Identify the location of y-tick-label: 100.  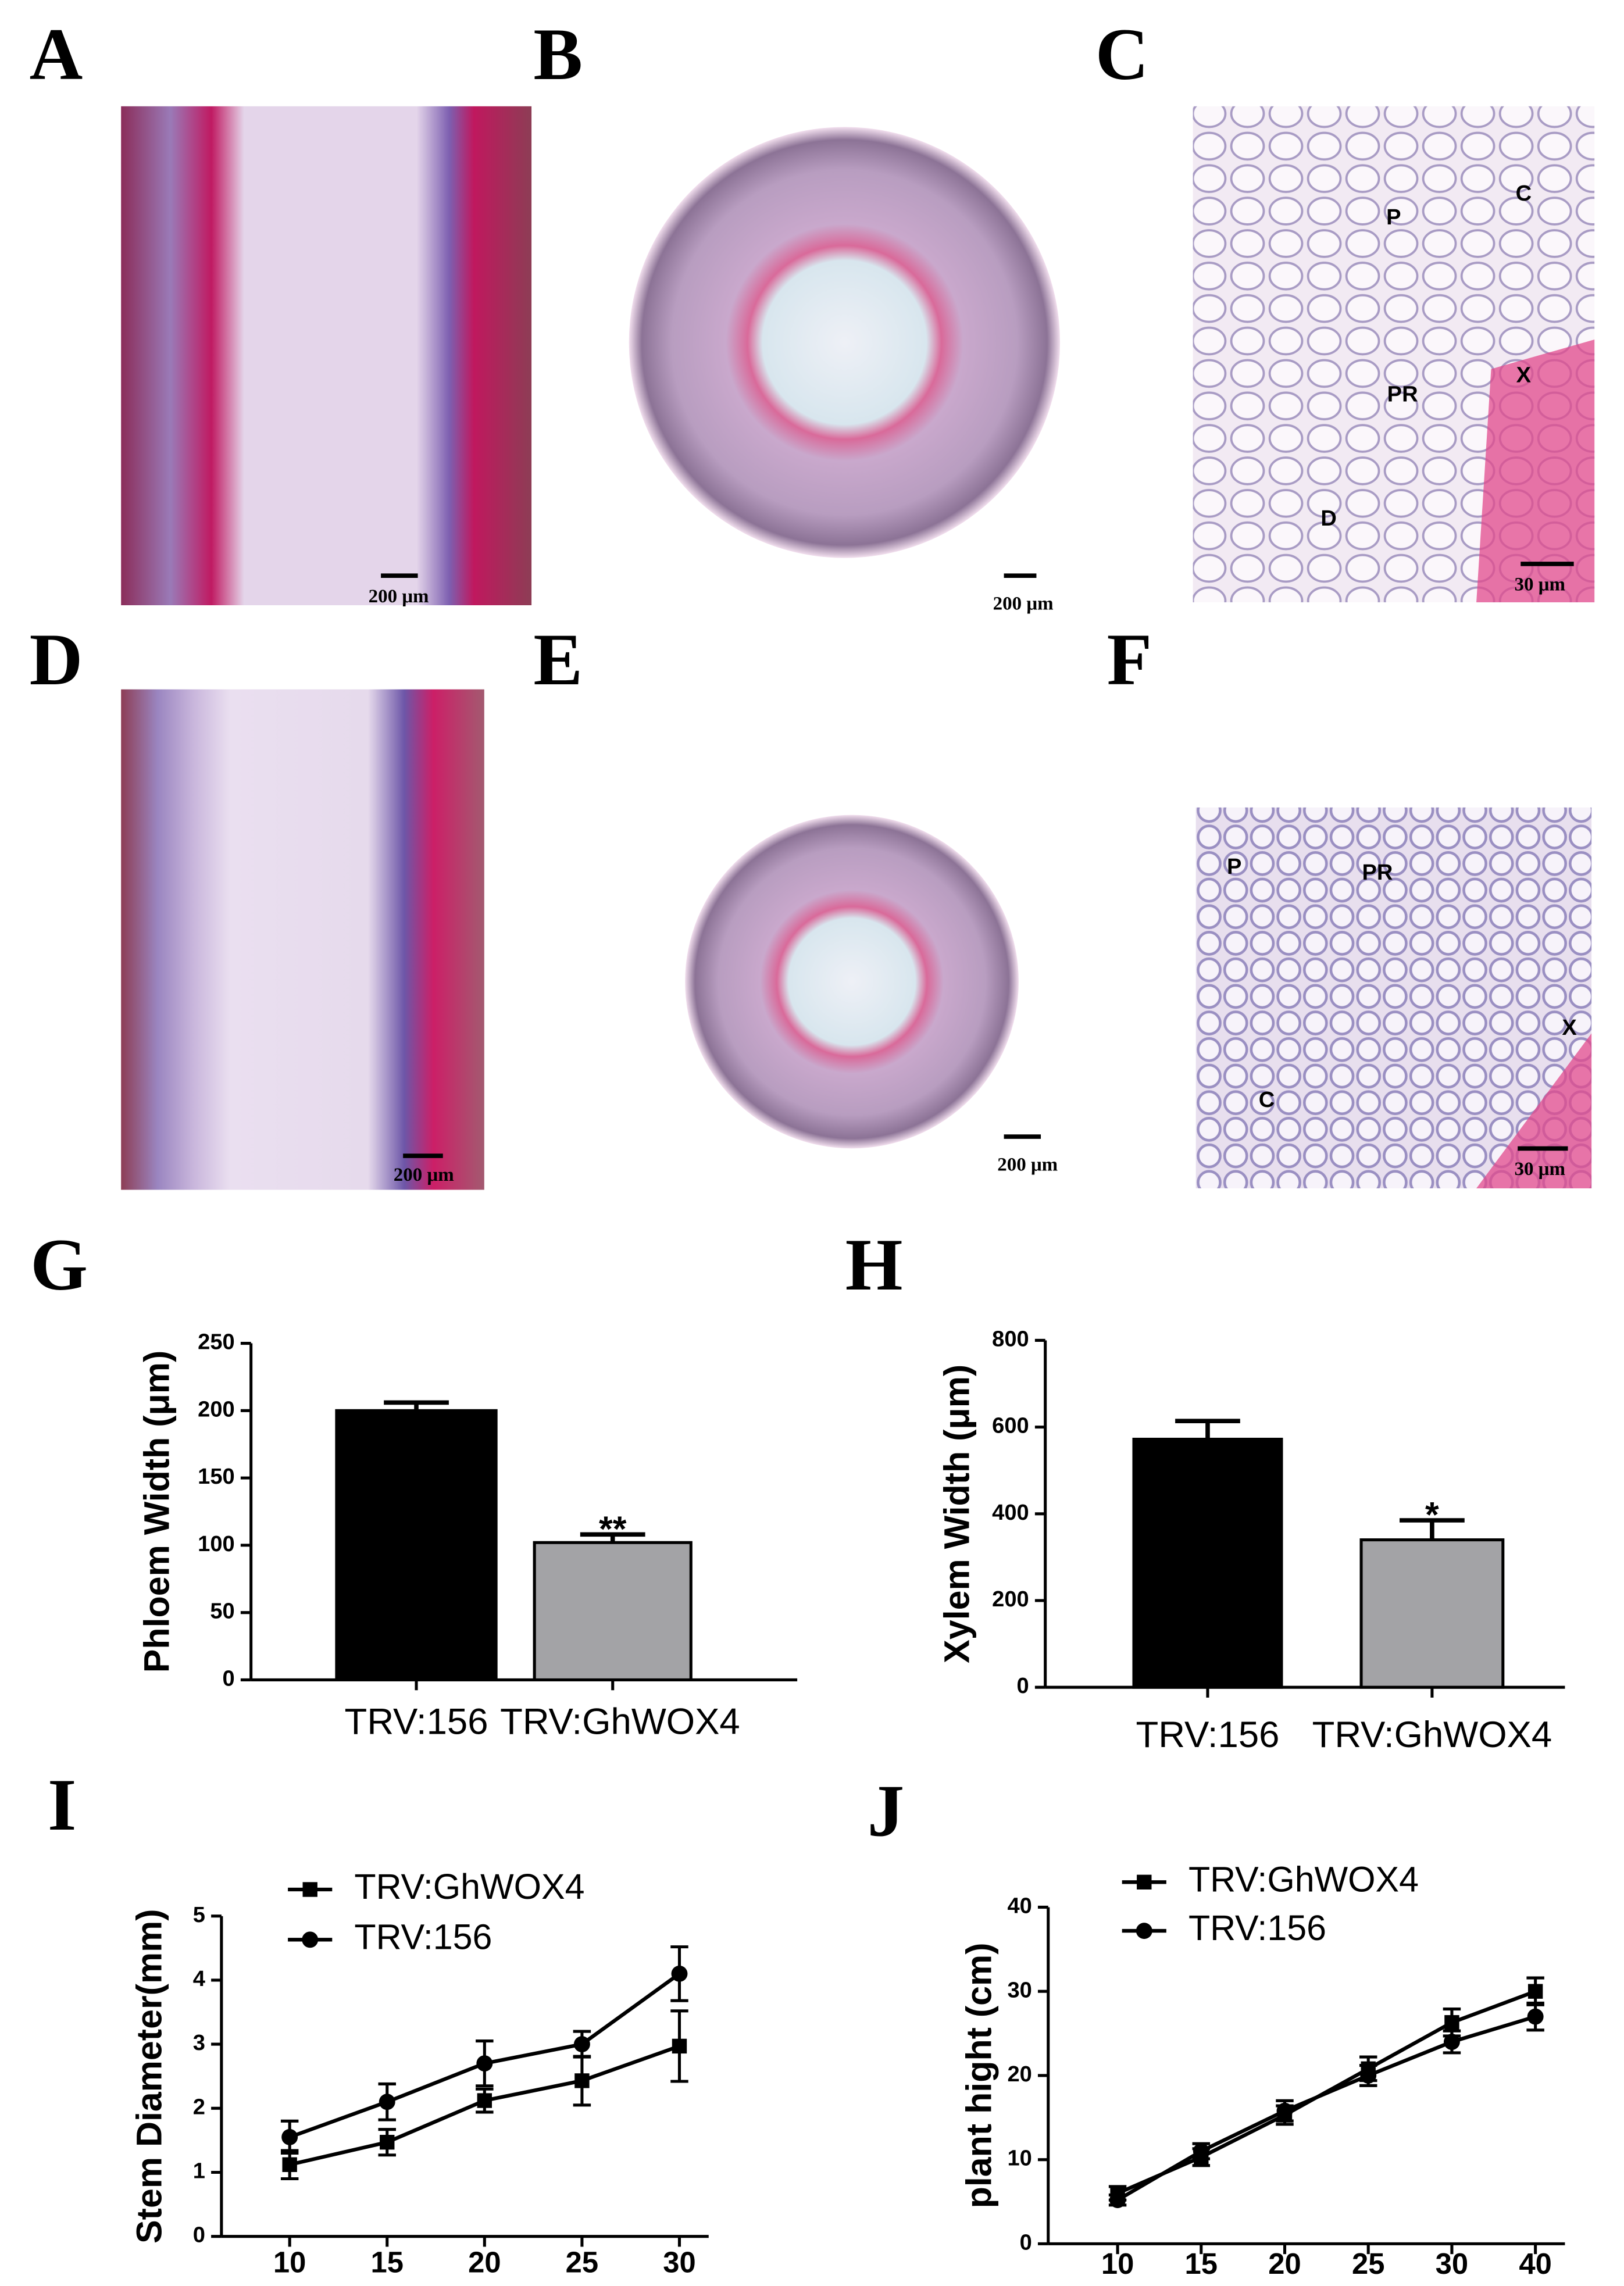
(216, 1544).